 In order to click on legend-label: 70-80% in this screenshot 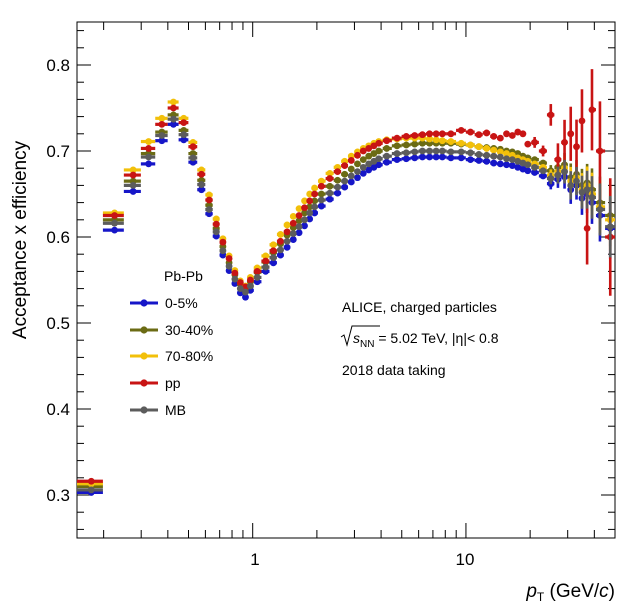, I will do `click(189, 356)`.